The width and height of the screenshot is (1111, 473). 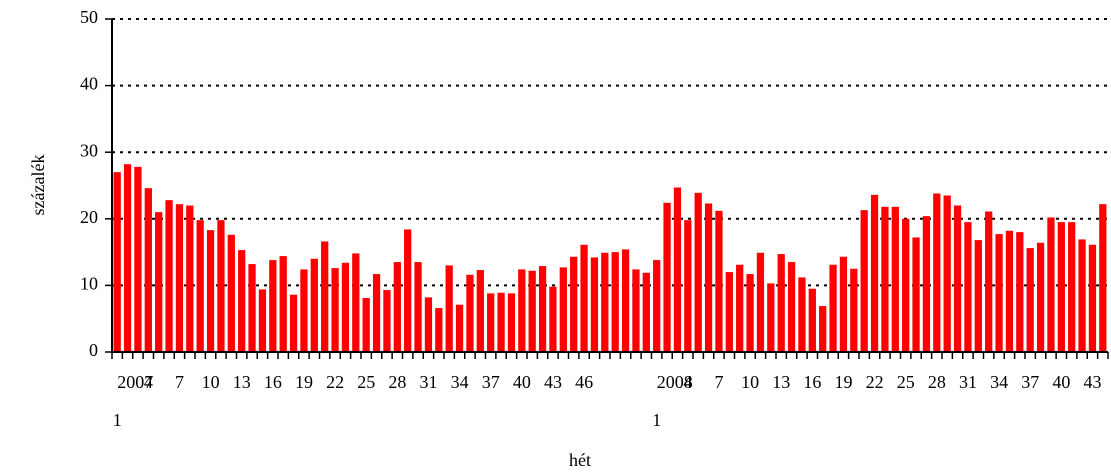 What do you see at coordinates (750, 382) in the screenshot?
I see `x-tick-label: 10` at bounding box center [750, 382].